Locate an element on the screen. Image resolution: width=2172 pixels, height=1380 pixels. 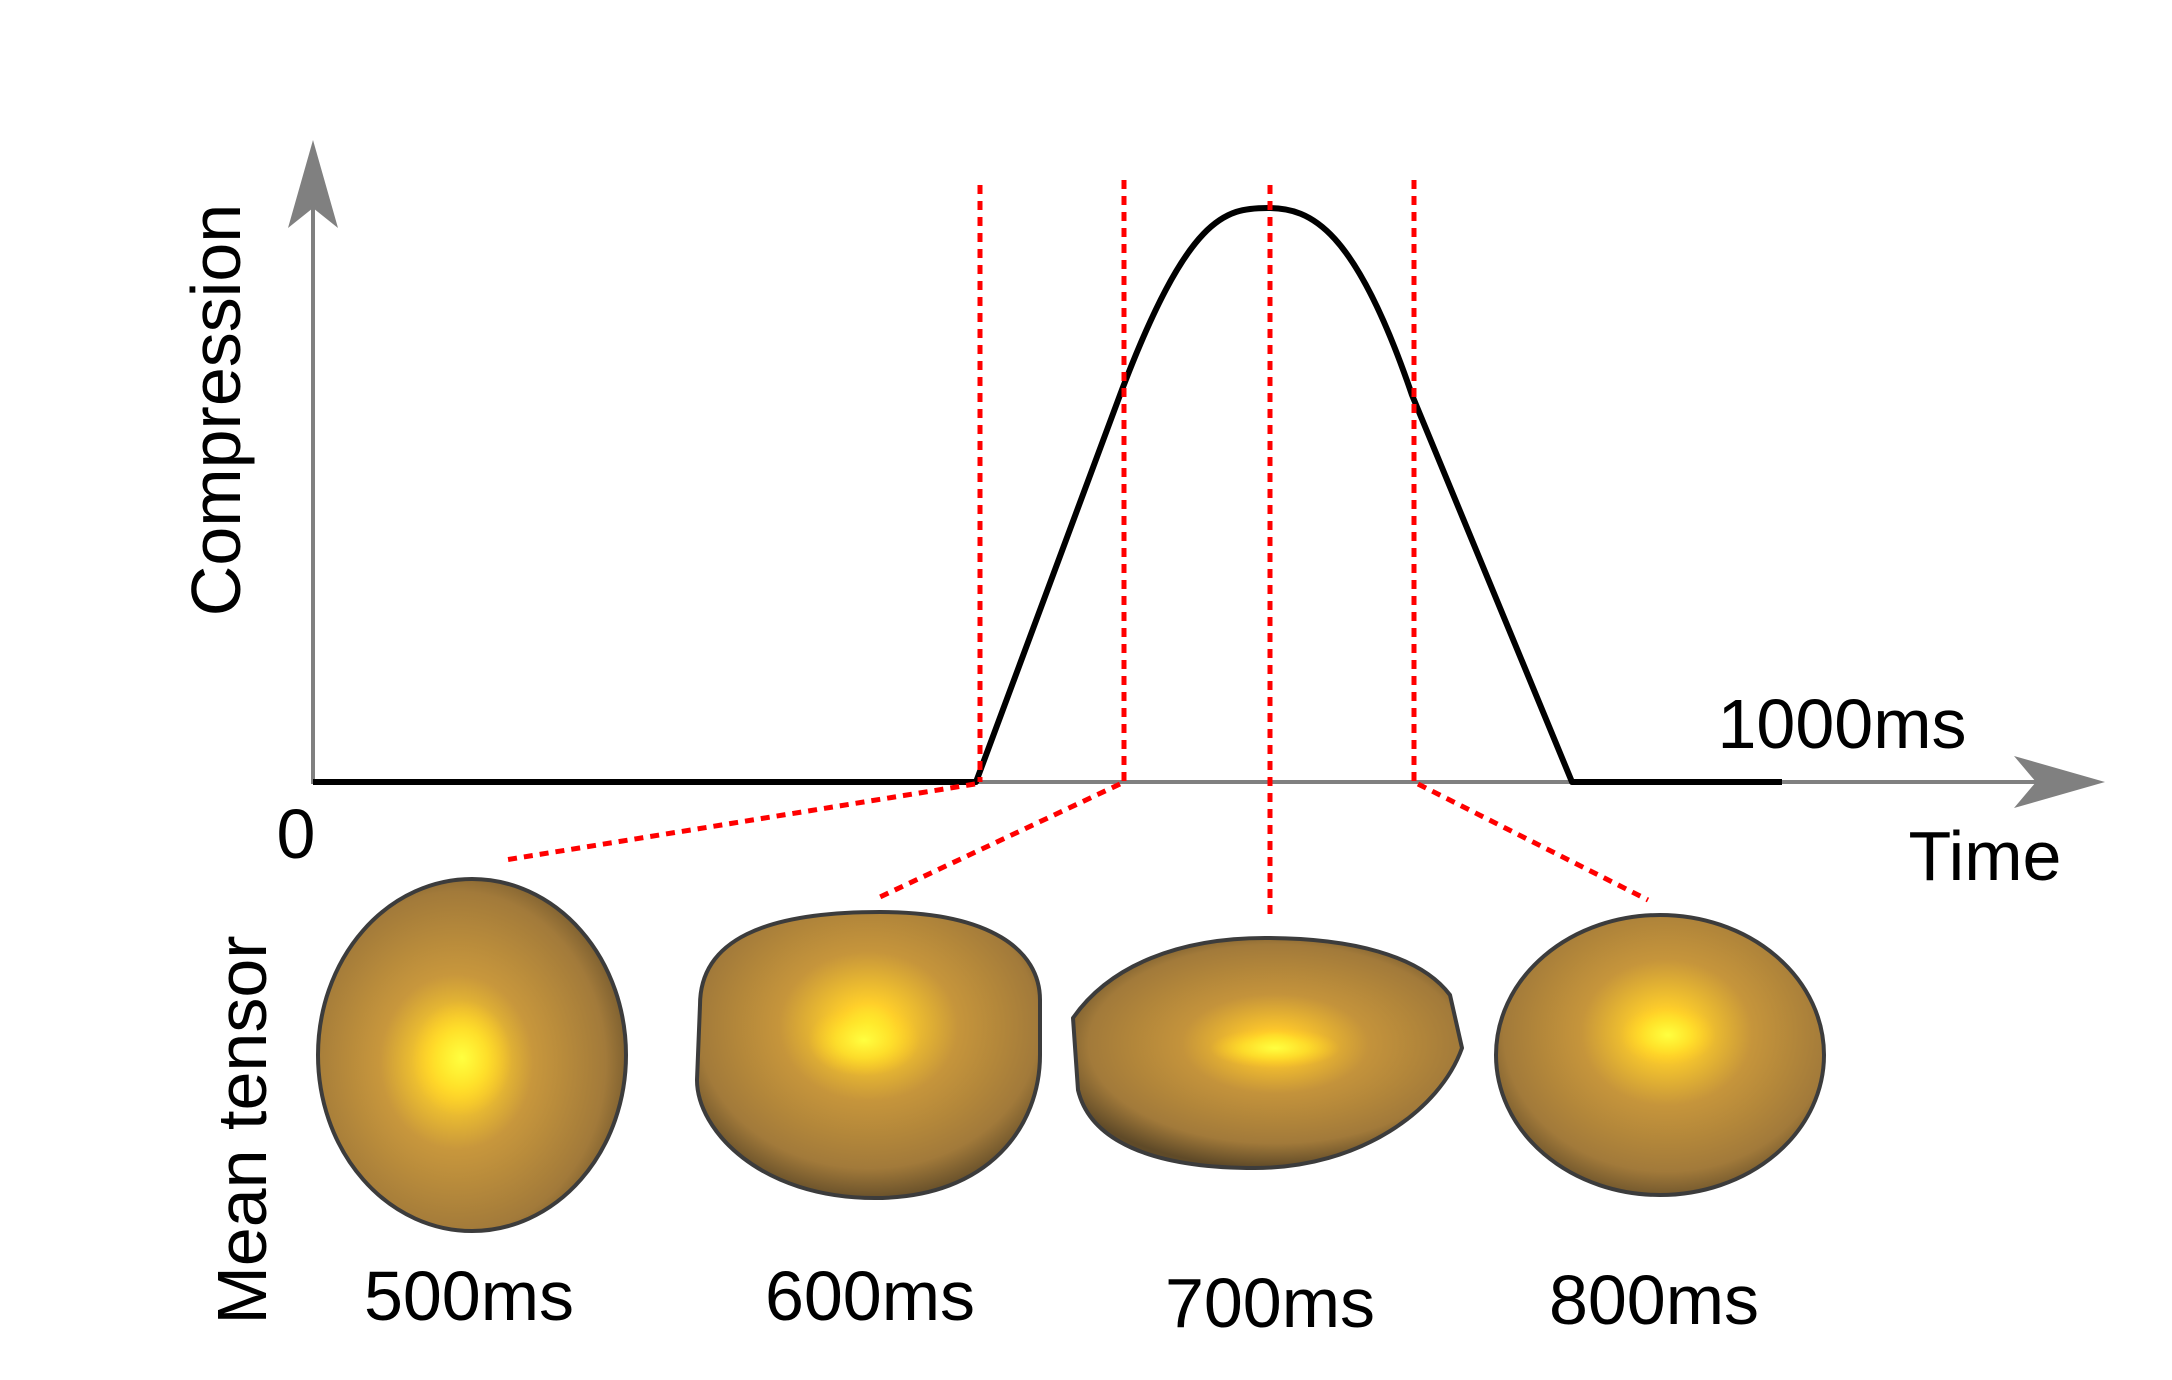
tensor-800ms-core is located at coordinates (1668, 1035).